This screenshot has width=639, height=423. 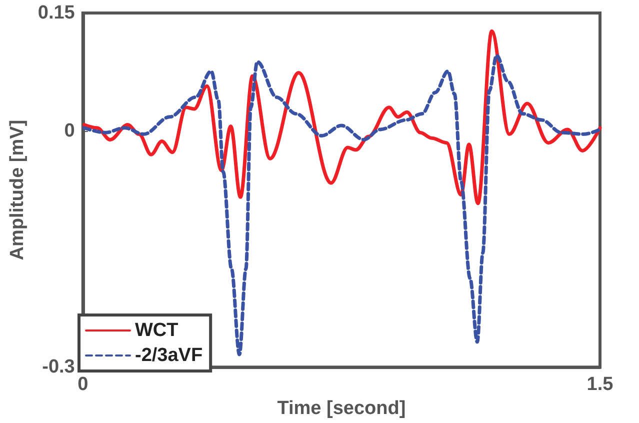 I want to click on y-tick-label: -0.3, so click(x=58, y=367).